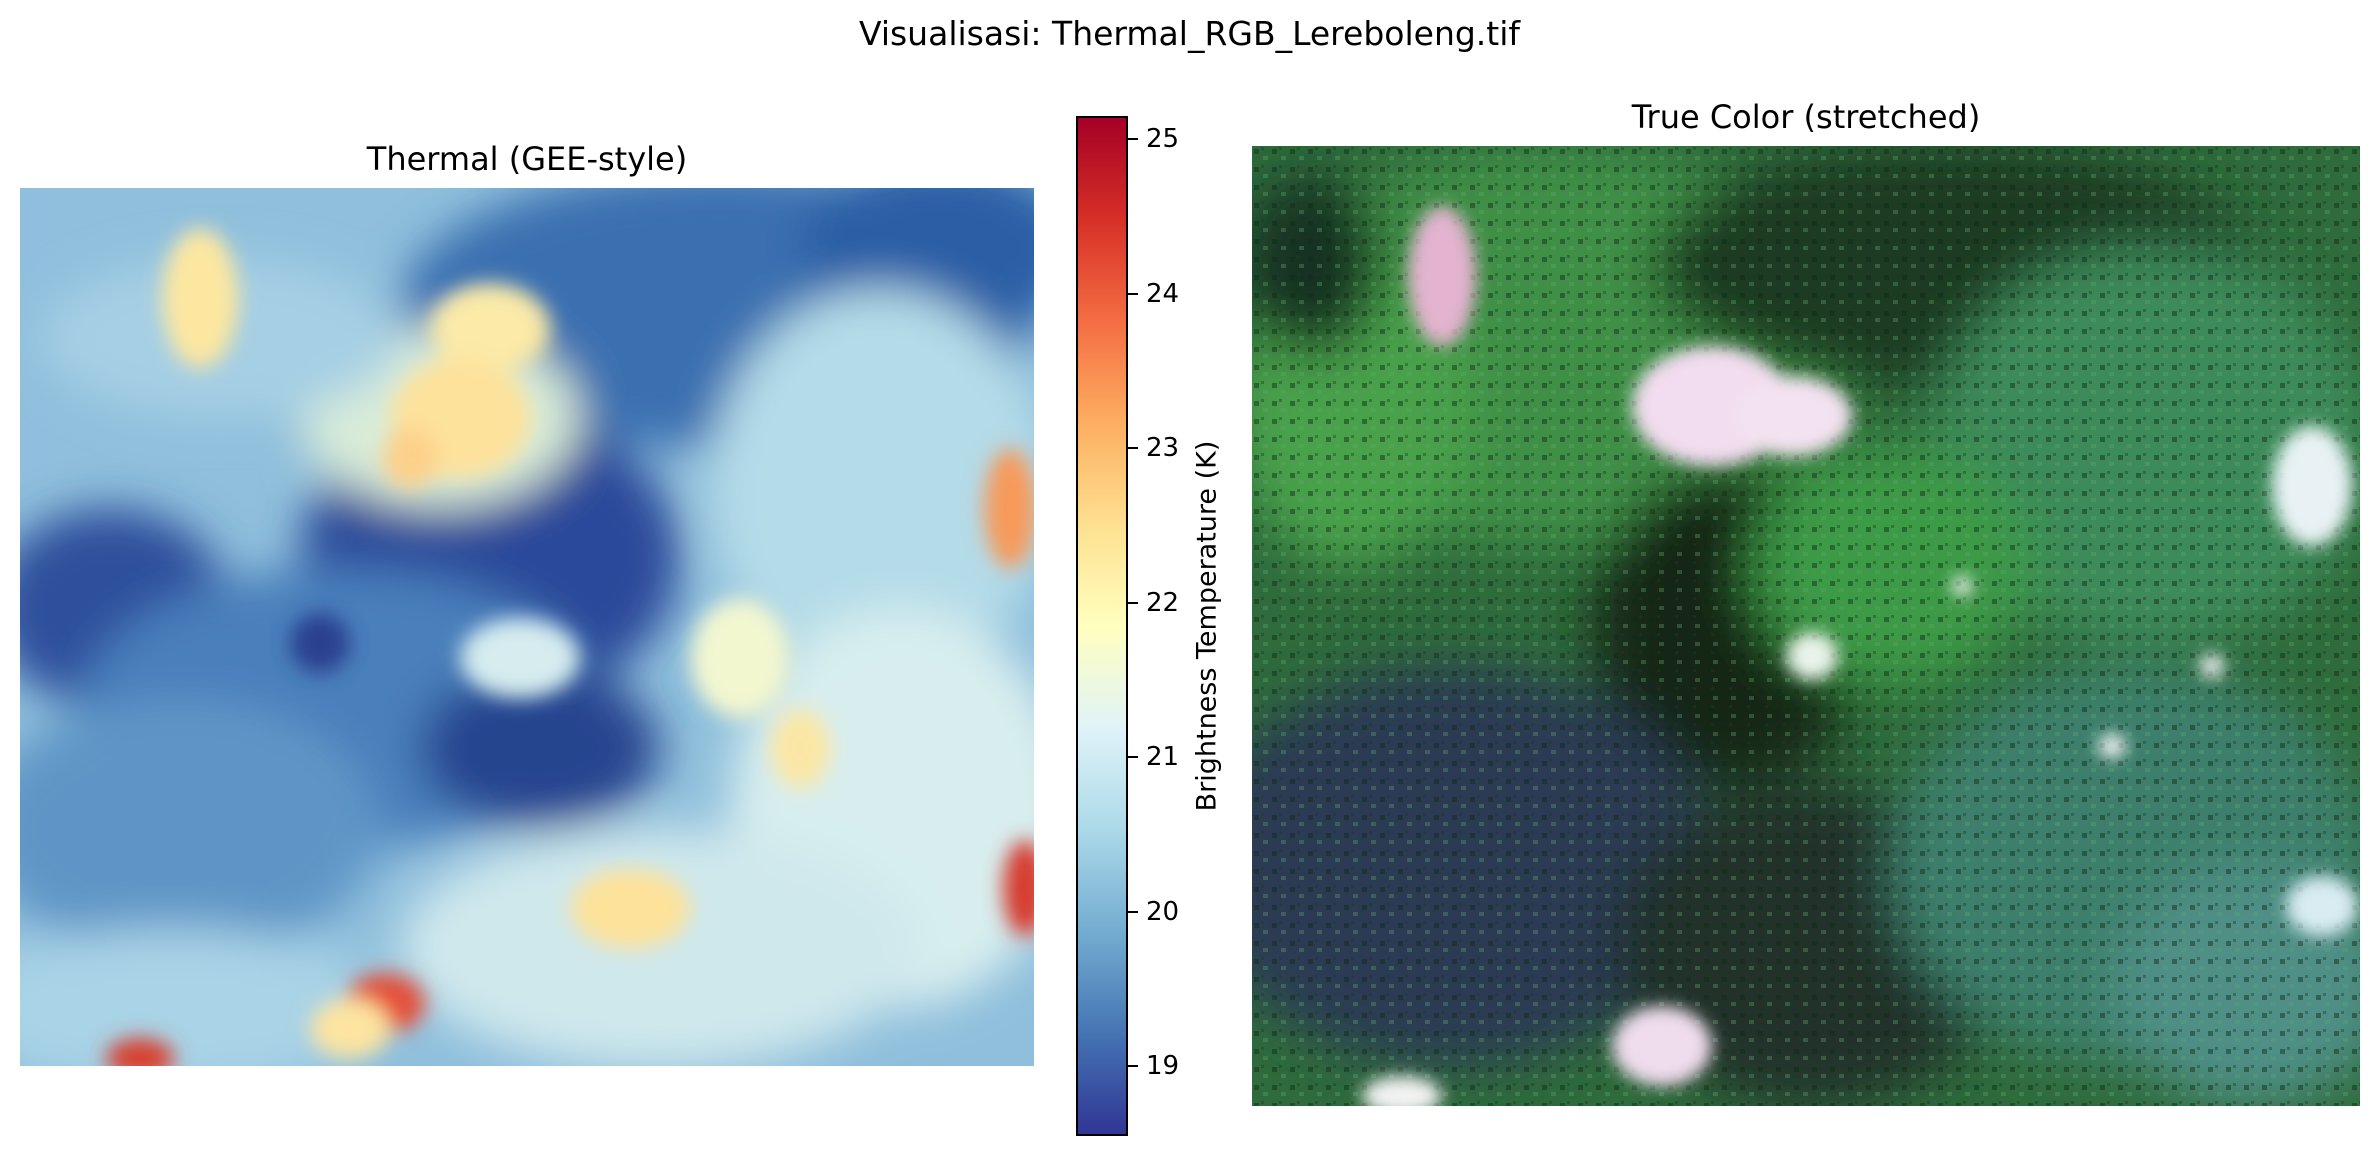  Describe the element at coordinates (527, 159) in the screenshot. I see `thermal-panel-title: Thermal (GEE-style)` at that location.